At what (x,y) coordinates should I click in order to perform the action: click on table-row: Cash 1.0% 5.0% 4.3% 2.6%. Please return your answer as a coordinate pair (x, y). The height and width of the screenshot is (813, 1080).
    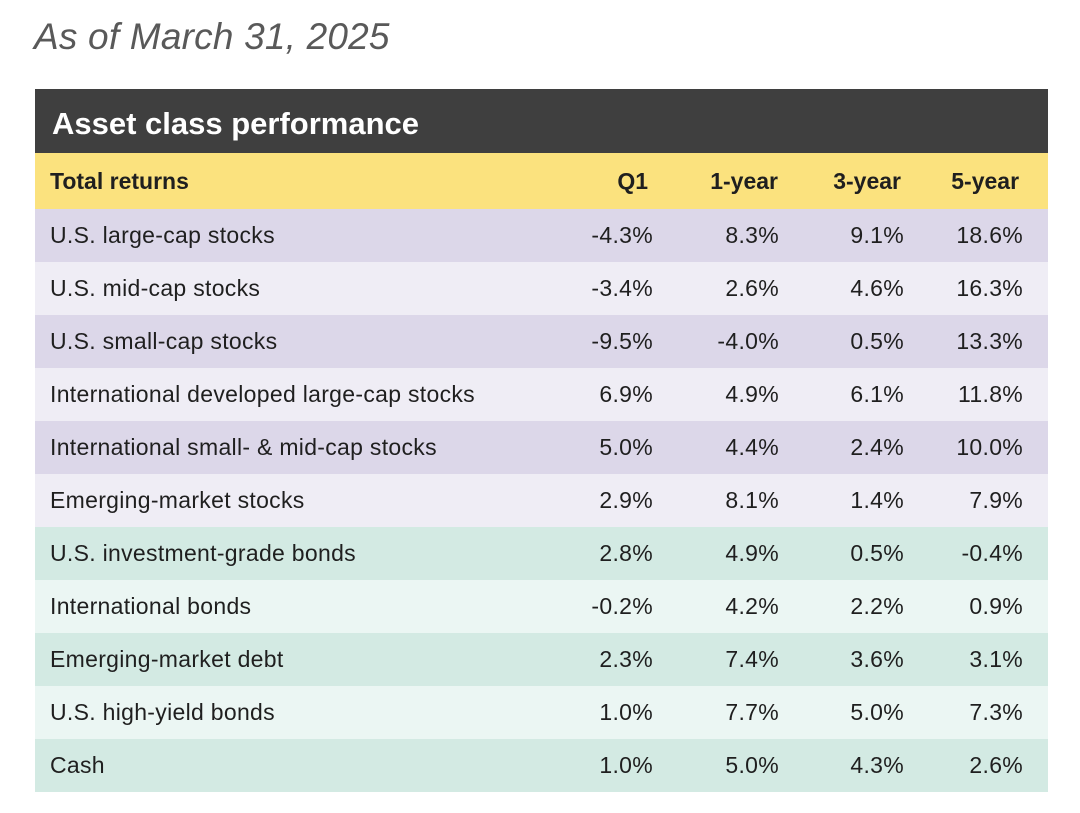
    Looking at the image, I should click on (542, 765).